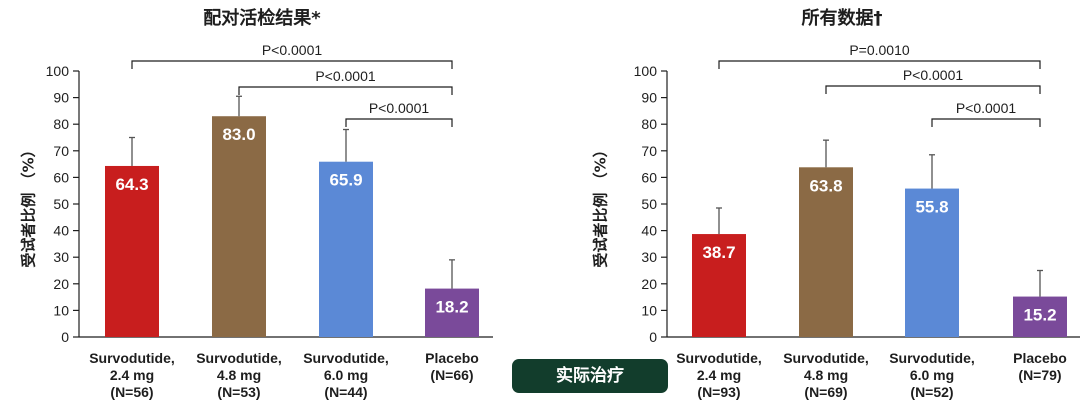  What do you see at coordinates (131, 184) in the screenshot?
I see `bar-value-label: 64.3` at bounding box center [131, 184].